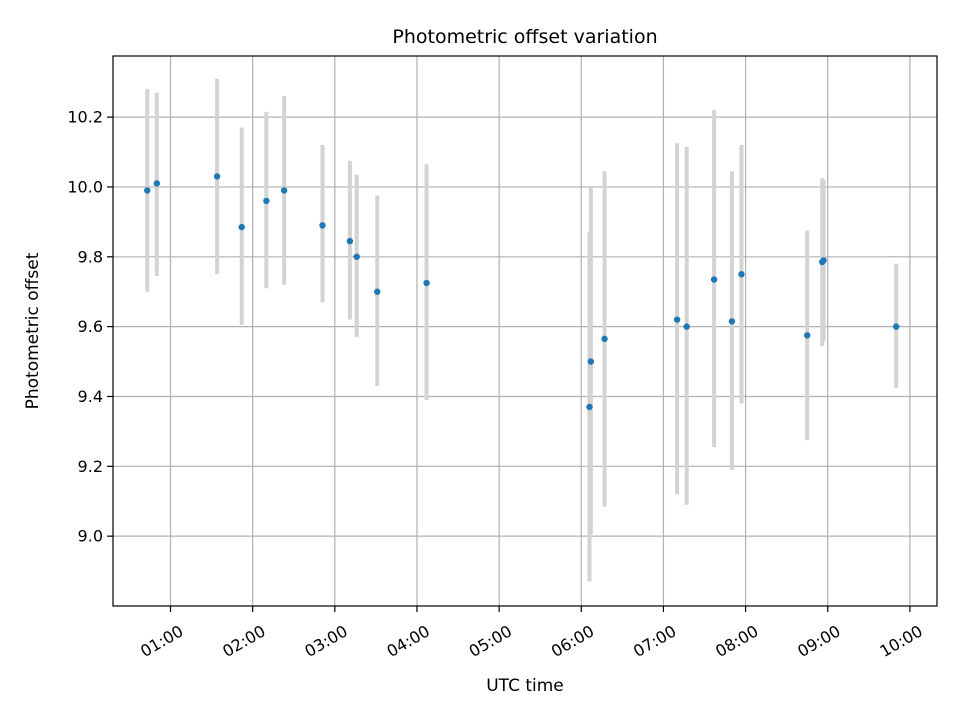 This screenshot has width=960, height=720. I want to click on y-tick-label: 10.0, so click(85, 186).